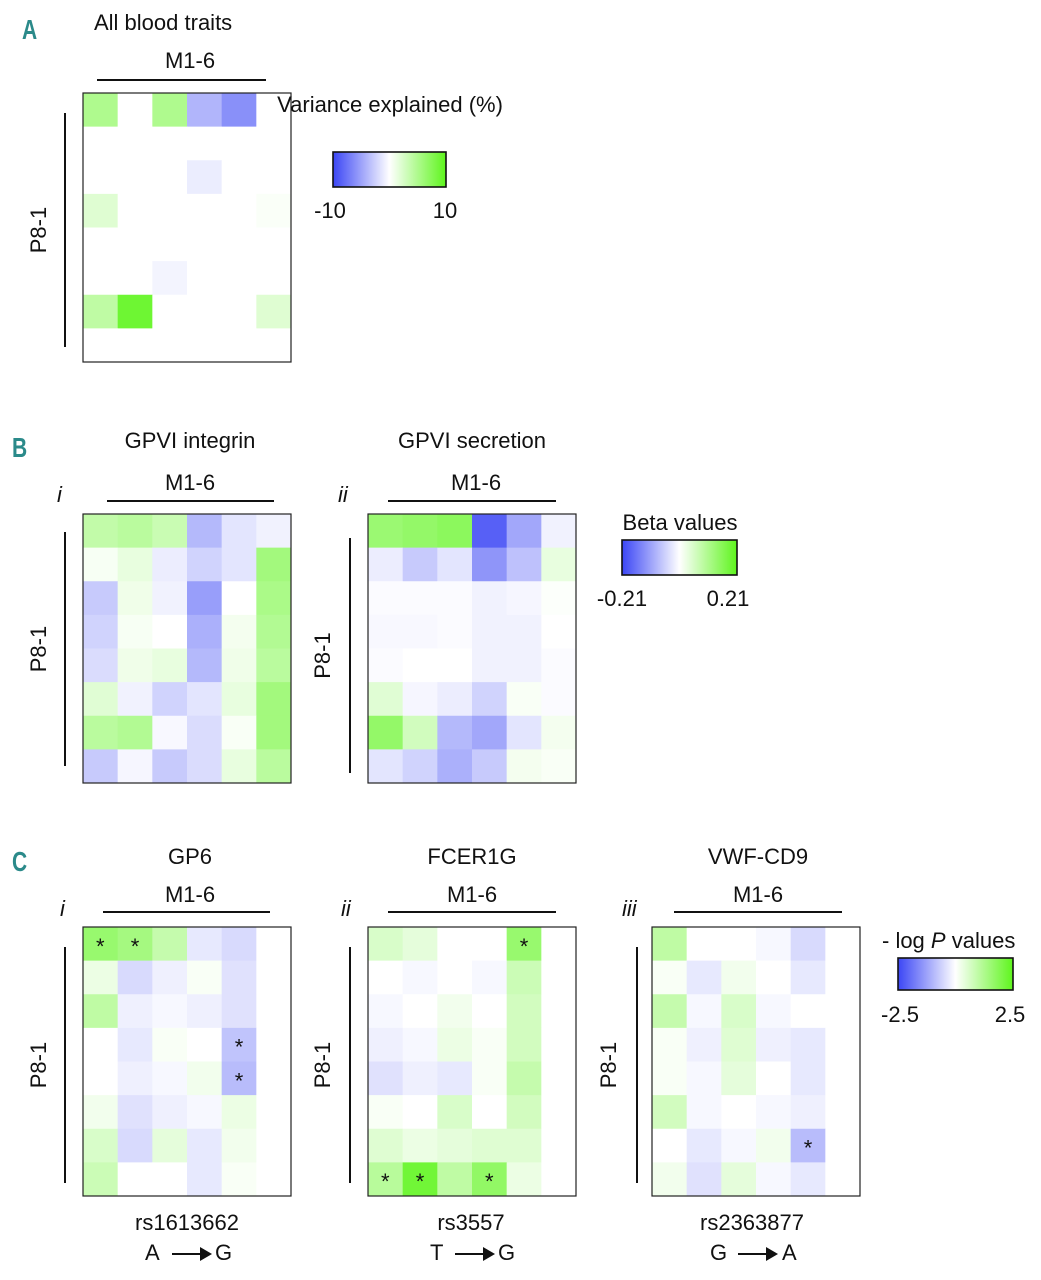 Image resolution: width=1041 pixels, height=1280 pixels. Describe the element at coordinates (190, 60) in the screenshot. I see `panel-a-col-label: M1-6` at that location.